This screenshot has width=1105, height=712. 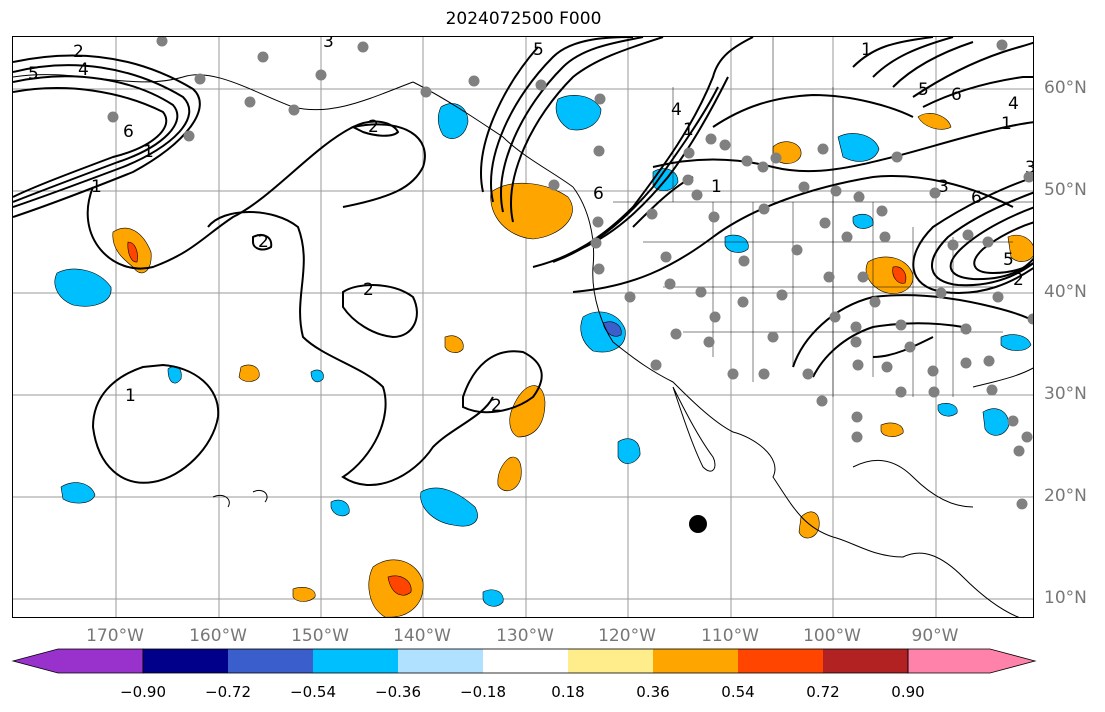 I want to click on lat-label: 40°N, so click(x=1065, y=292).